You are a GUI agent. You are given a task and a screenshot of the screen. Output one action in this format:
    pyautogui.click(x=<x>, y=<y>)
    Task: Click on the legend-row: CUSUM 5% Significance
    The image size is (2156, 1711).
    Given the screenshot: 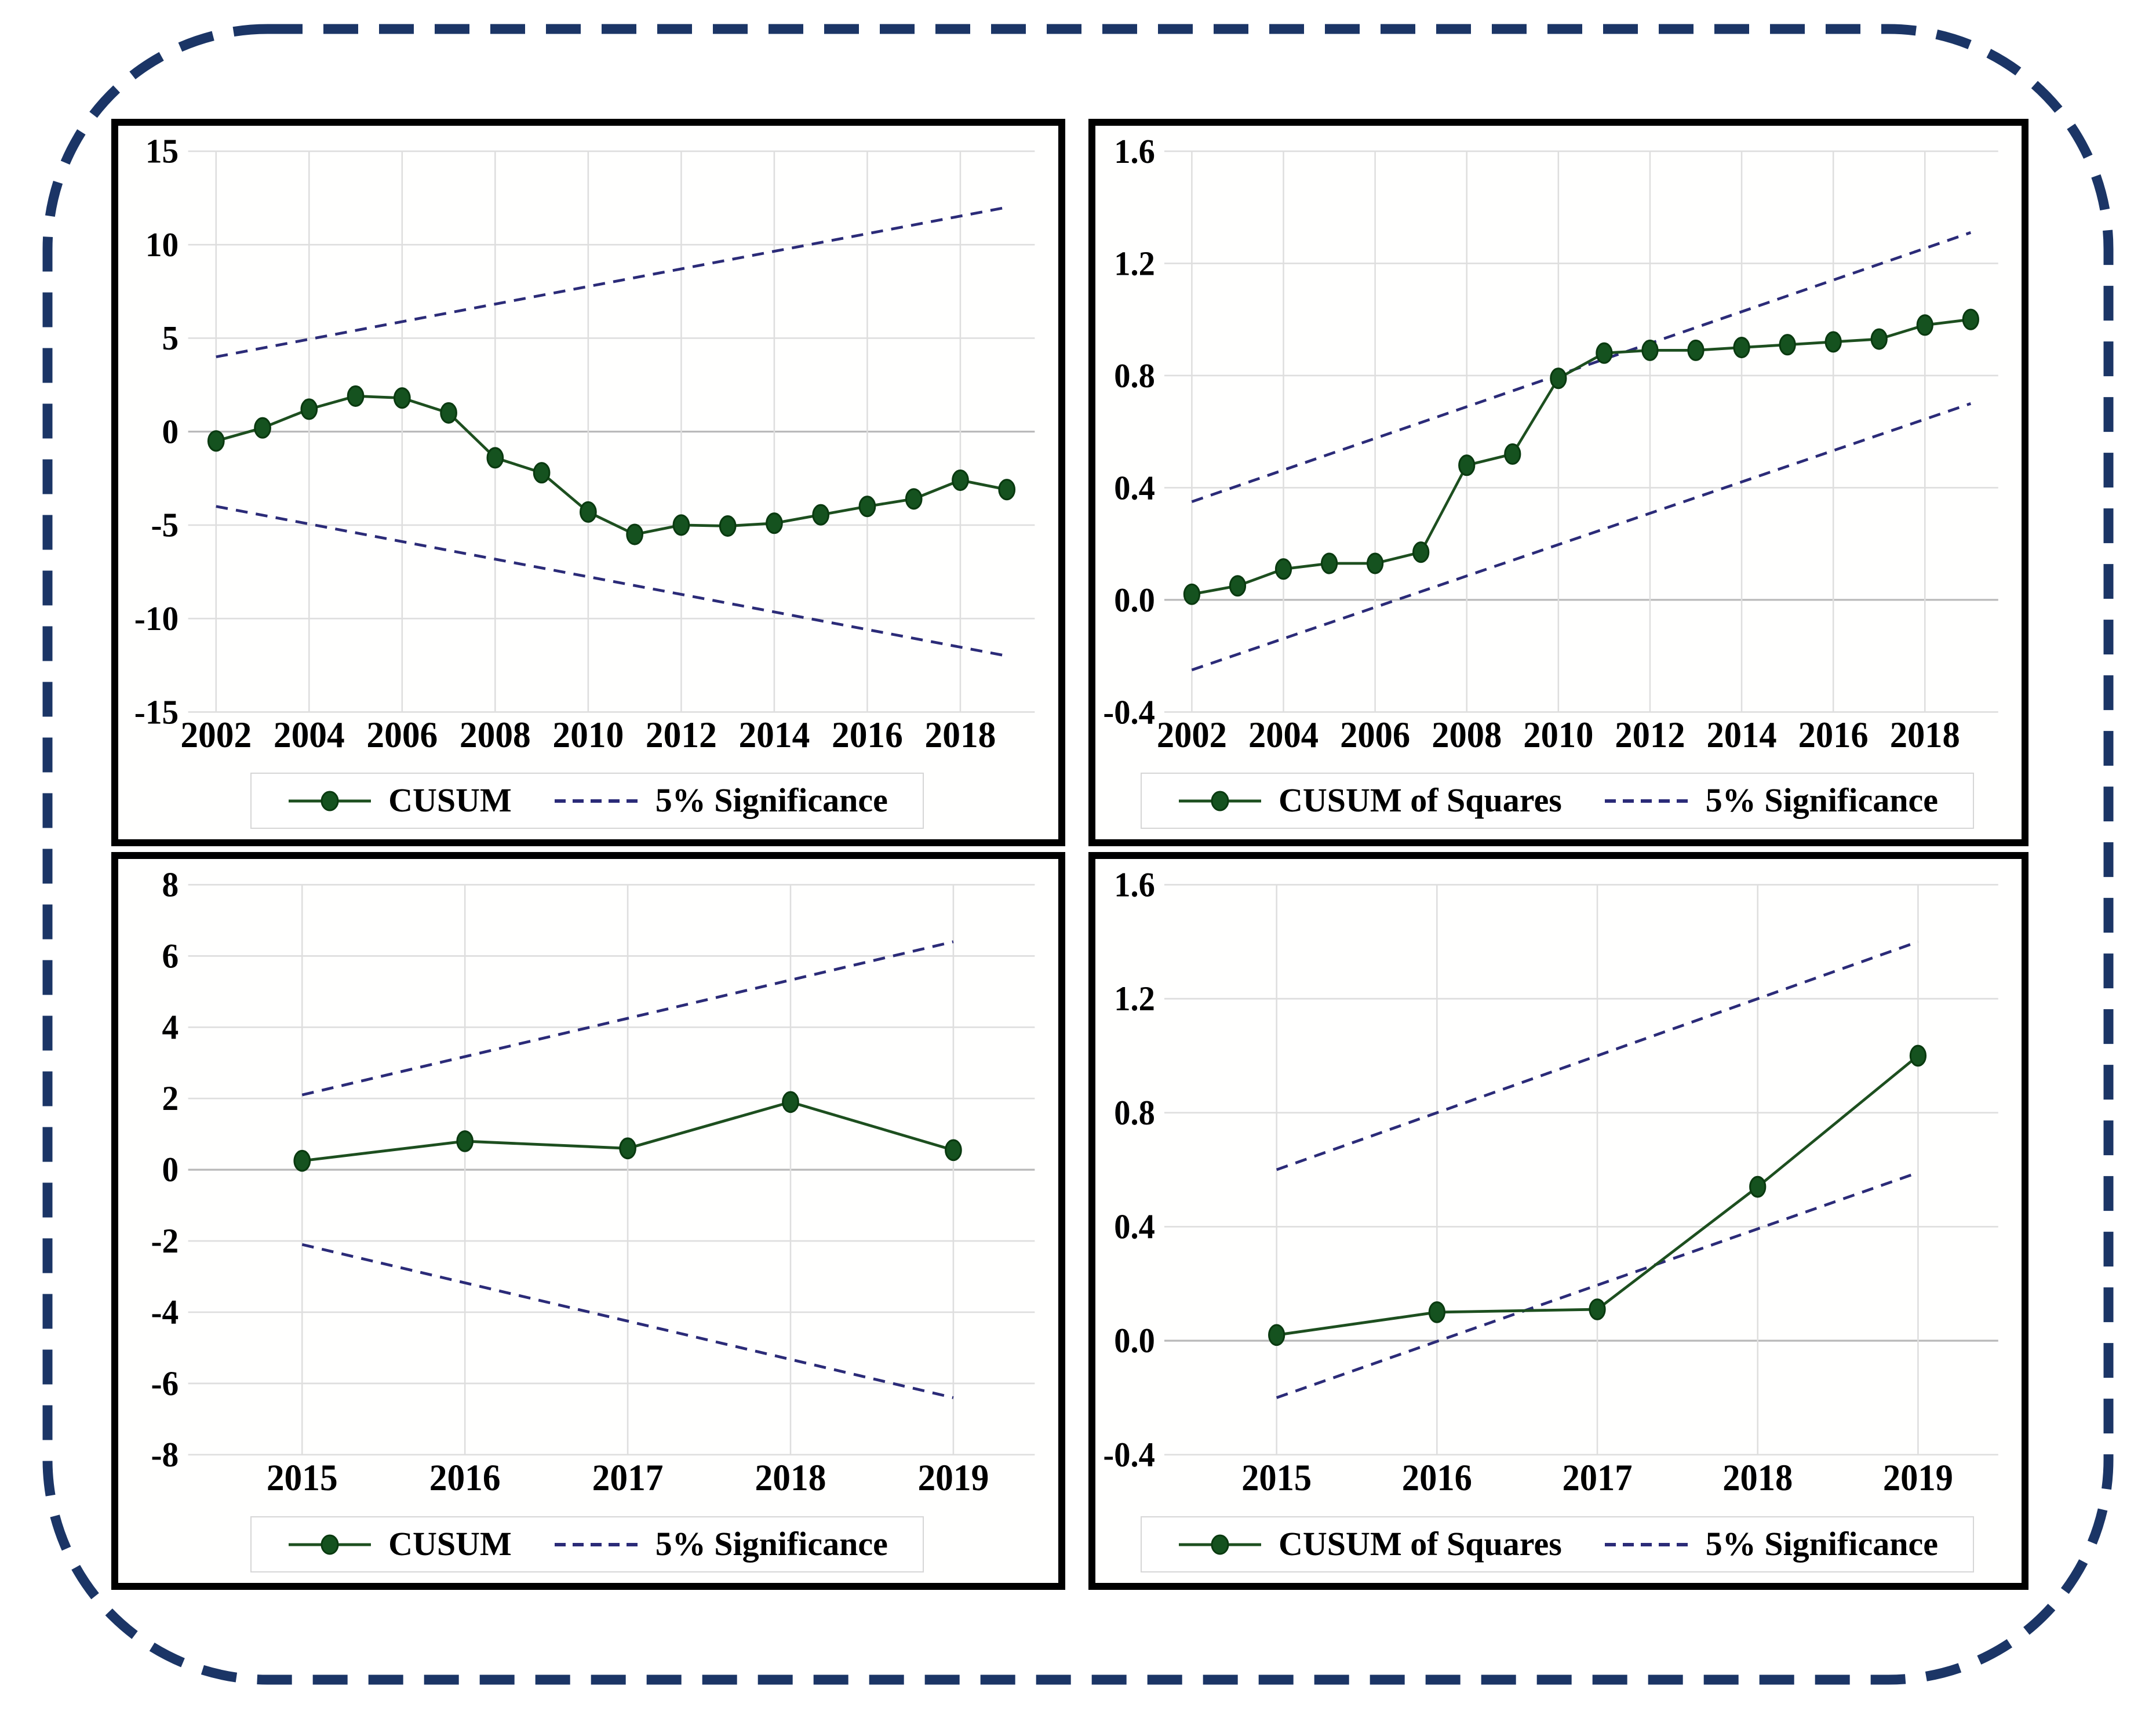 What is the action you would take?
    pyautogui.click(x=587, y=801)
    